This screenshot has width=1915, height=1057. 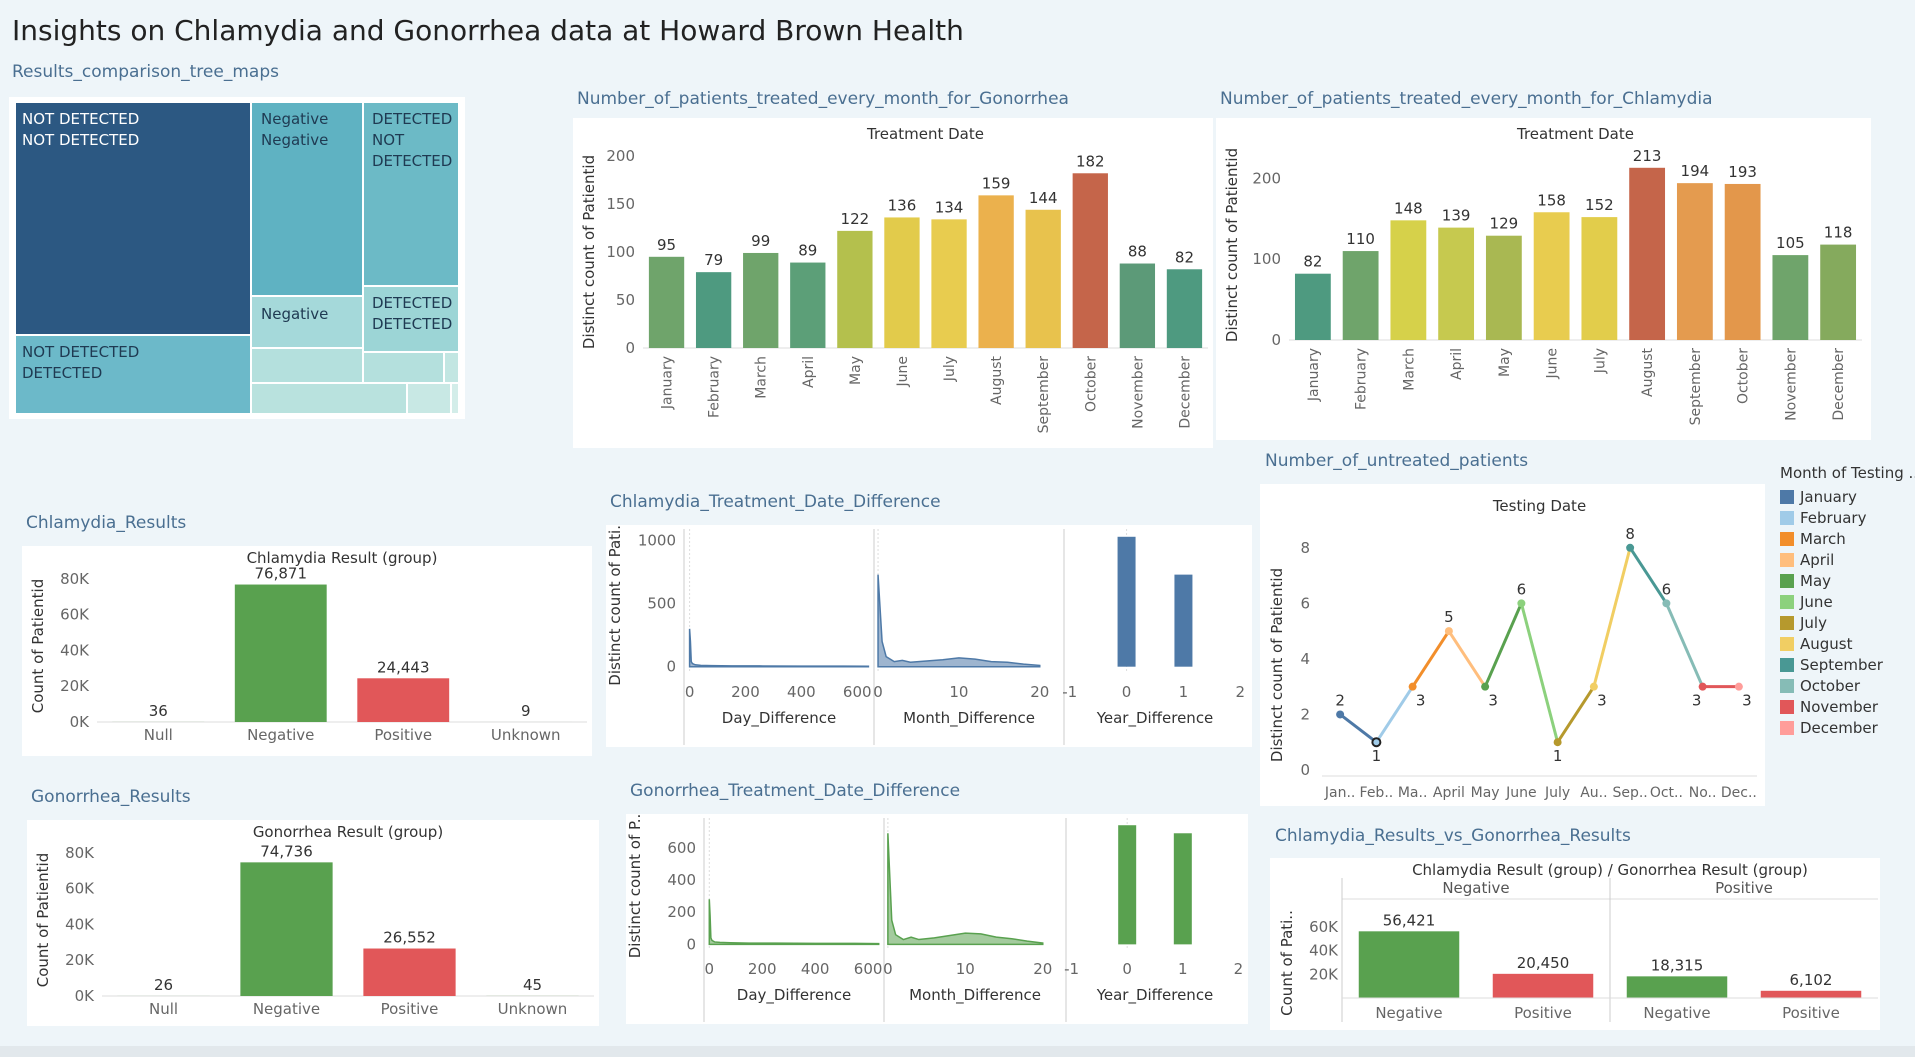 I want to click on x-tick-label: September, so click(x=1696, y=387).